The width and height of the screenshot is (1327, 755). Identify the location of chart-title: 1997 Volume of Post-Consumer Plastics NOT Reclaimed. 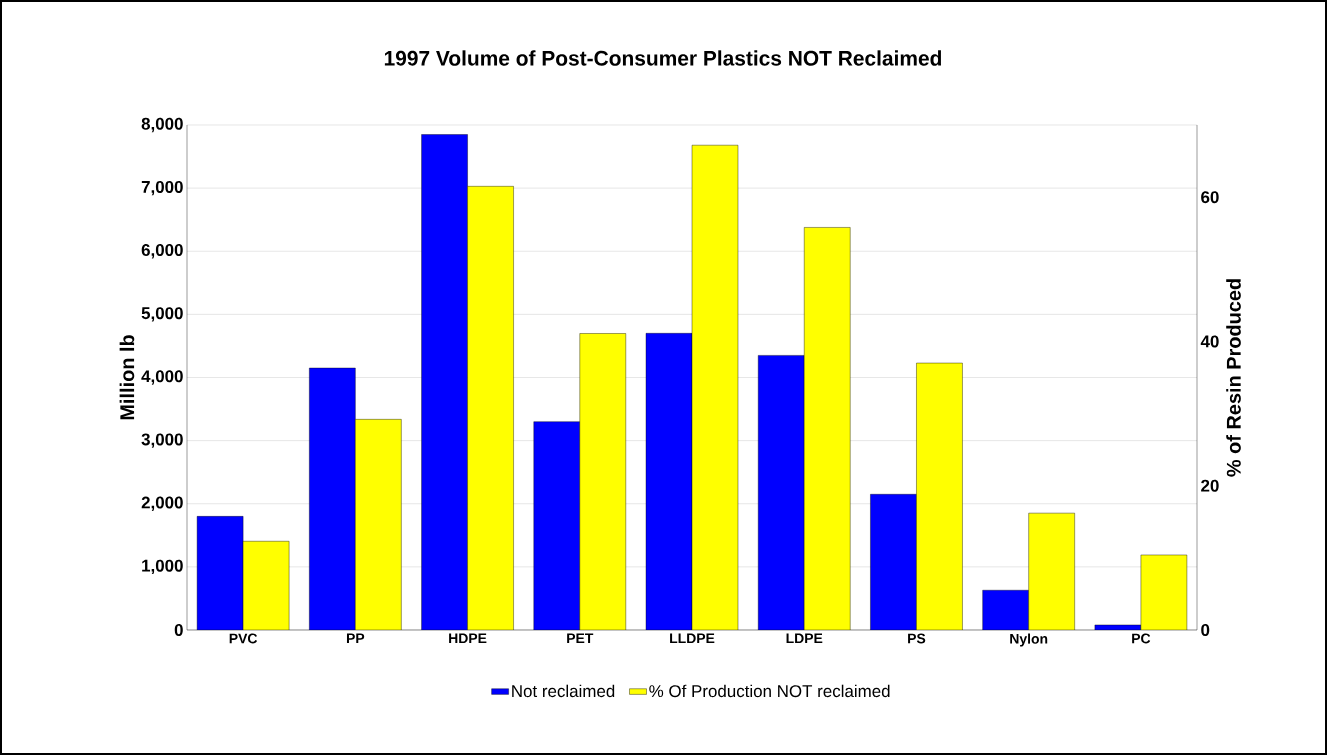
(663, 58).